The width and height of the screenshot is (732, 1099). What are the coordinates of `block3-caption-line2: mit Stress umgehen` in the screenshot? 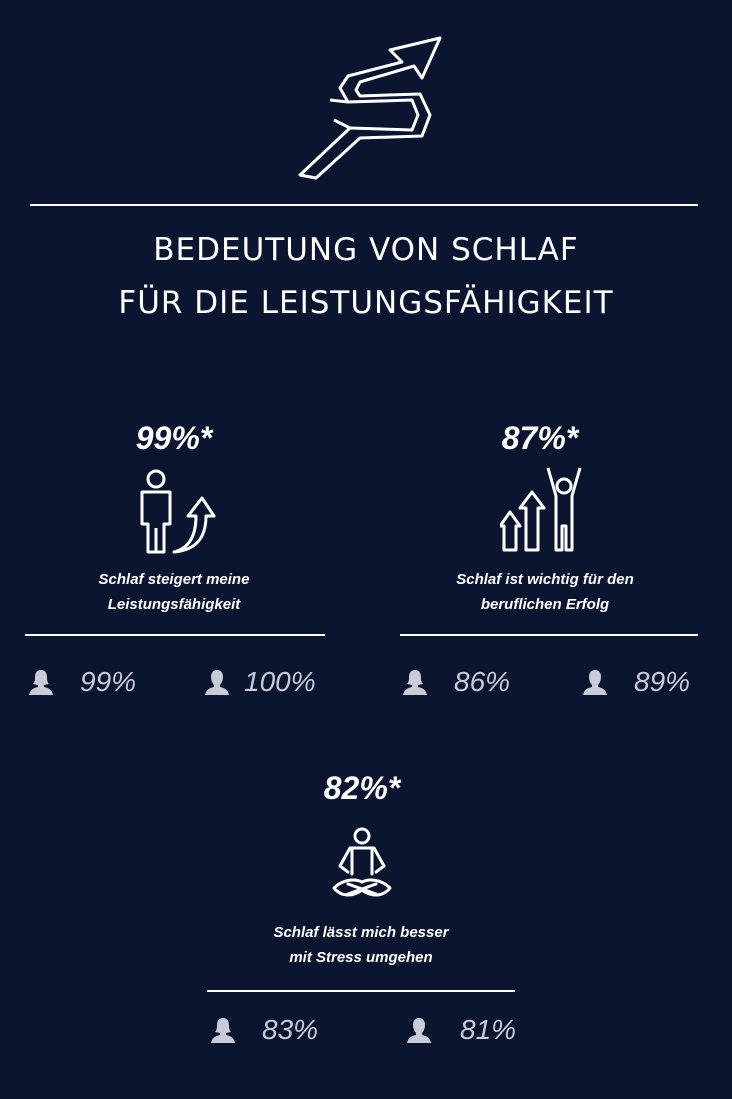 It's located at (361, 957).